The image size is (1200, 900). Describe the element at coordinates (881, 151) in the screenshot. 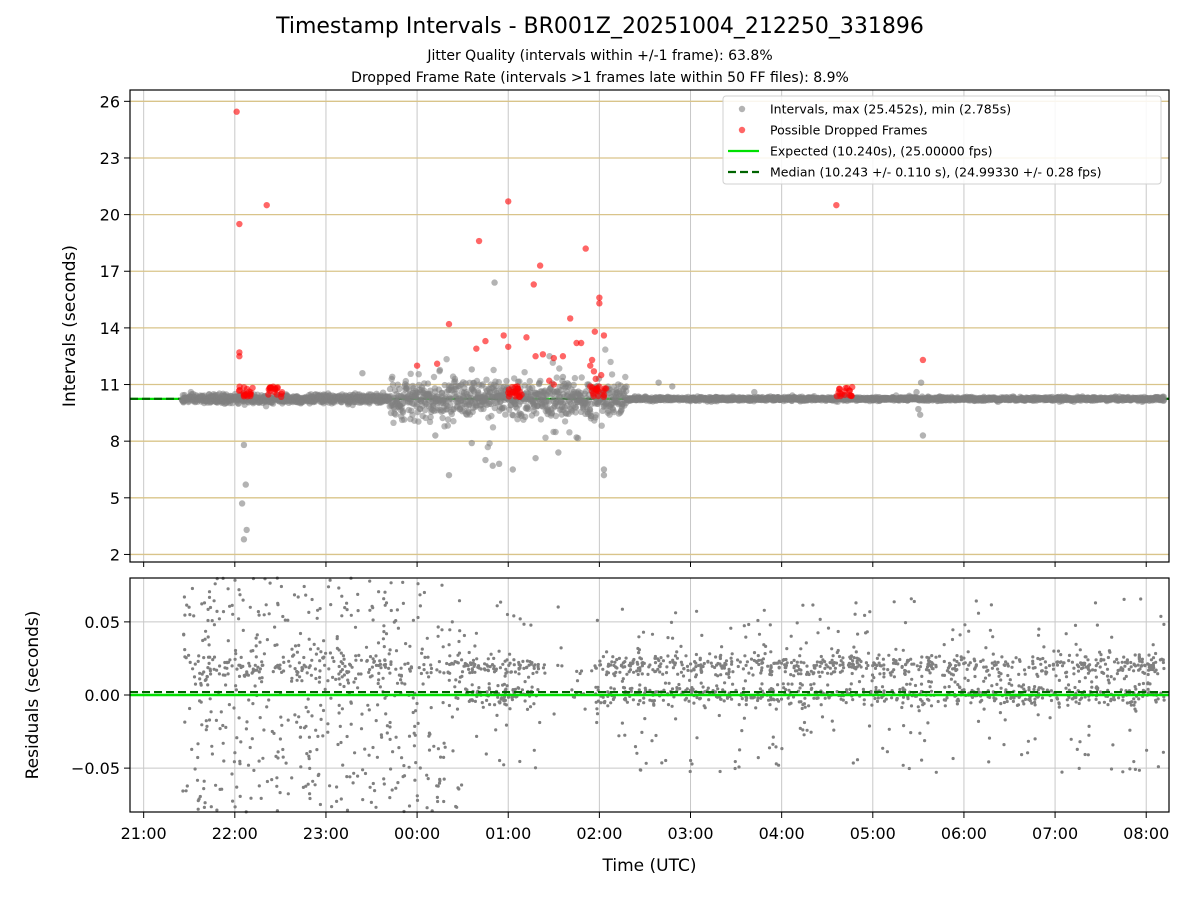

I see `legend-label: Expected (10.240s), (25.00000 fps)` at that location.